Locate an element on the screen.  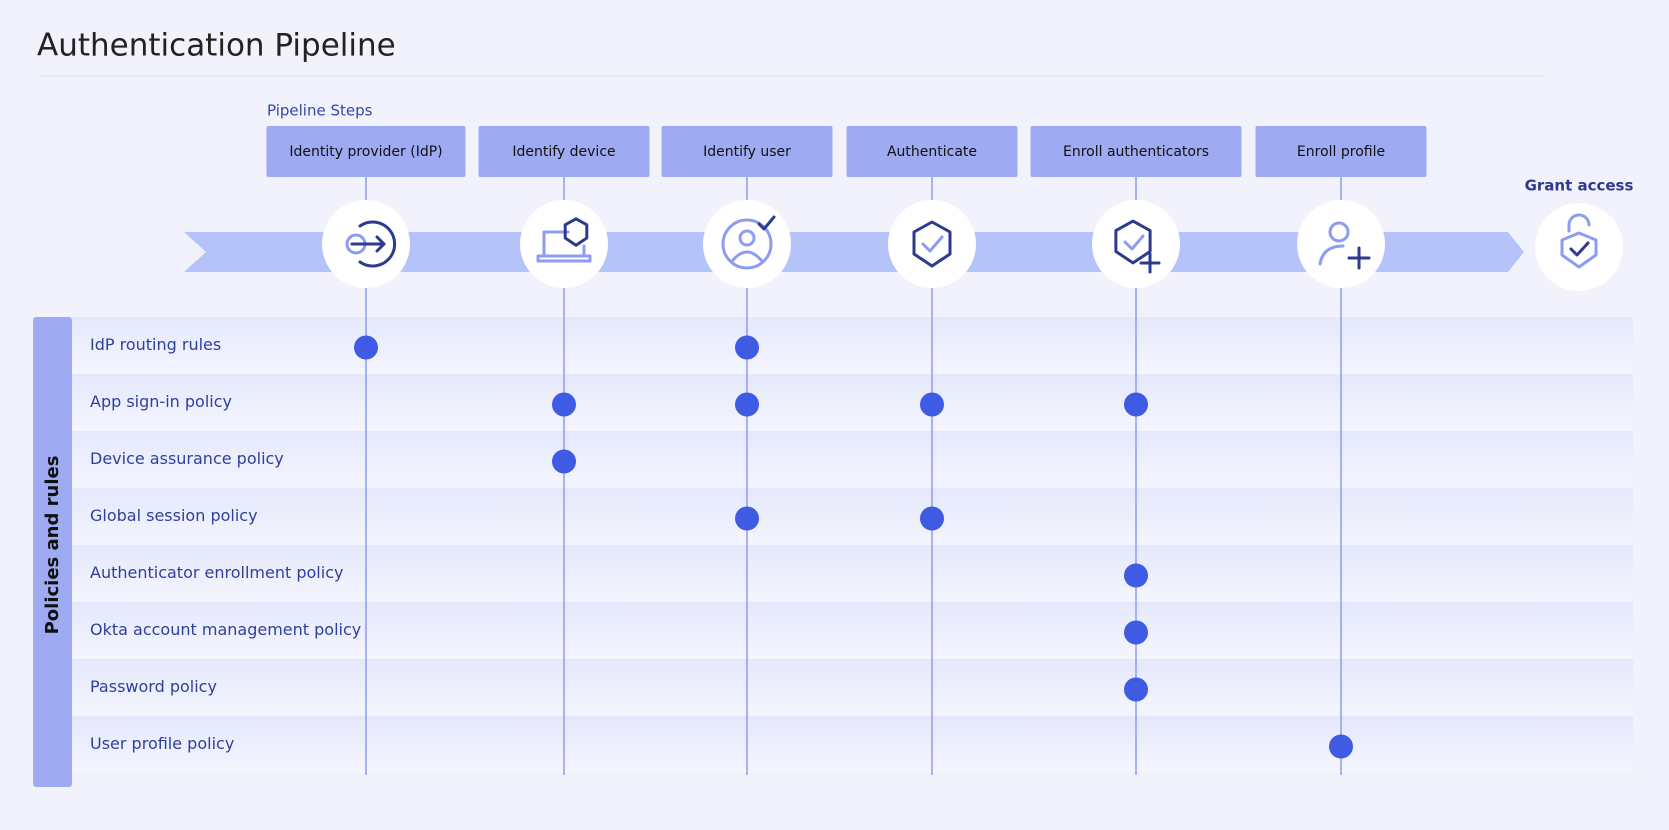
row-label: Device assurance policy is located at coordinates (187, 458).